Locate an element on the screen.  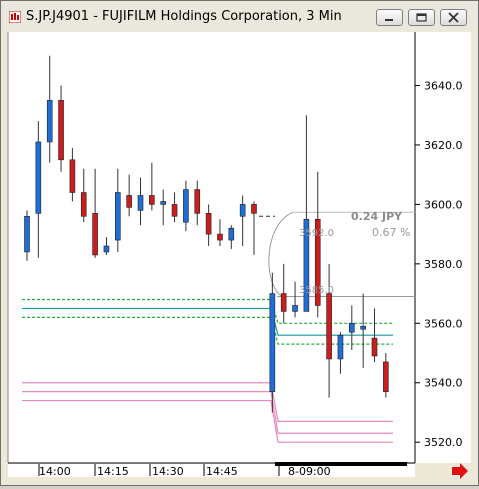
price-tick-label: 3560.0 is located at coordinates (443, 323).